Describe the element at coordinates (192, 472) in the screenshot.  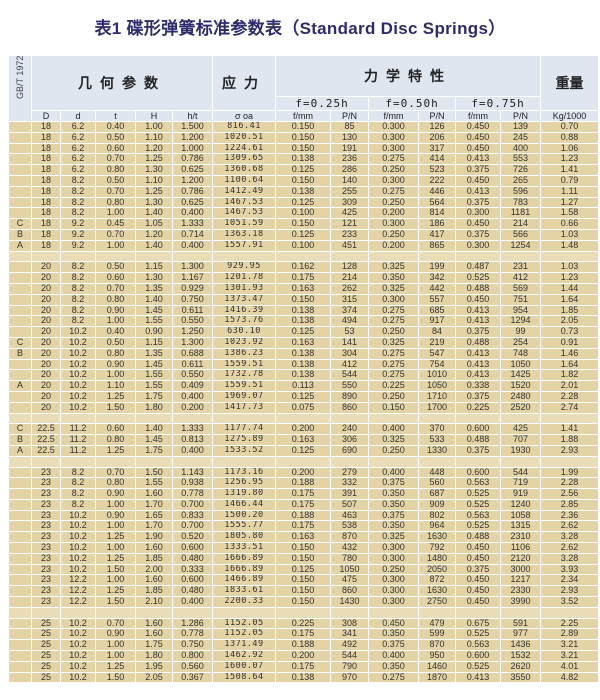
I see `cell-h-t-ratio: 1.143` at that location.